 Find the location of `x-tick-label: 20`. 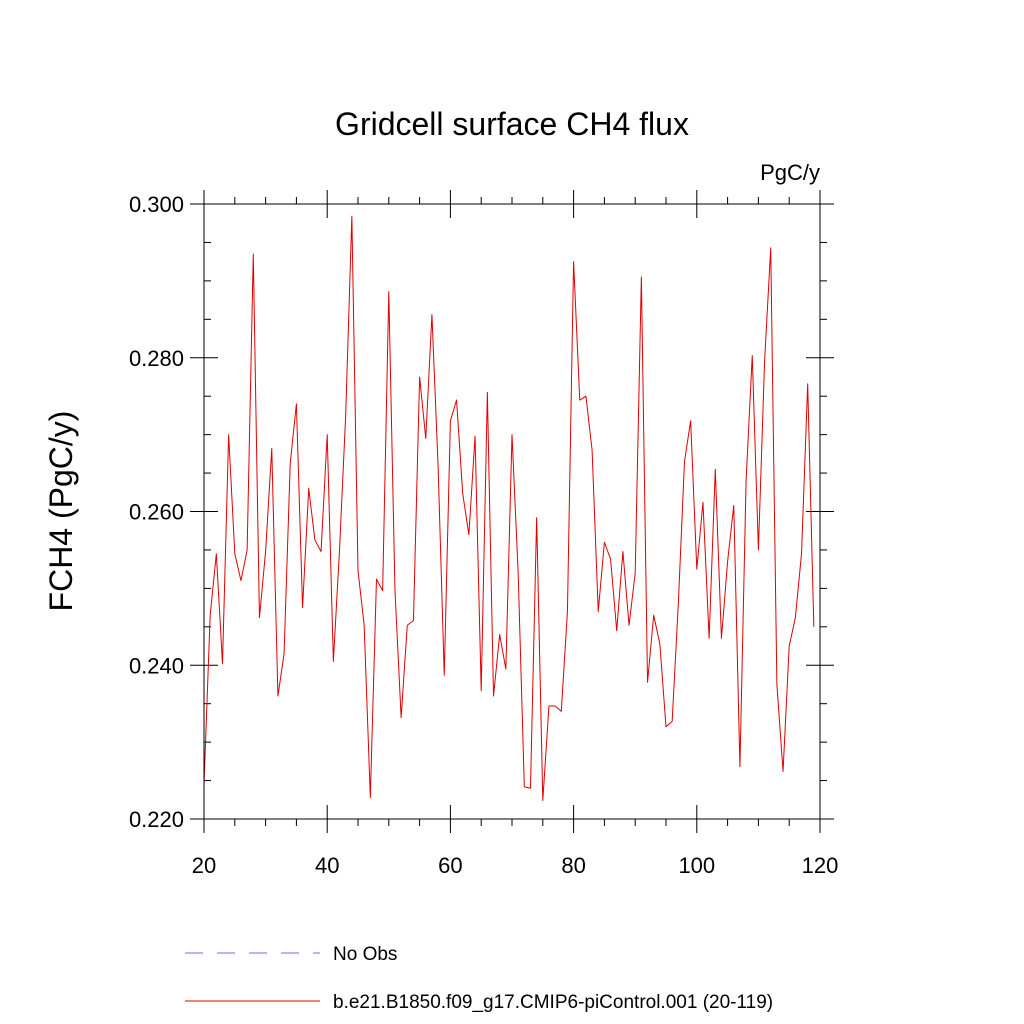

x-tick-label: 20 is located at coordinates (204, 865).